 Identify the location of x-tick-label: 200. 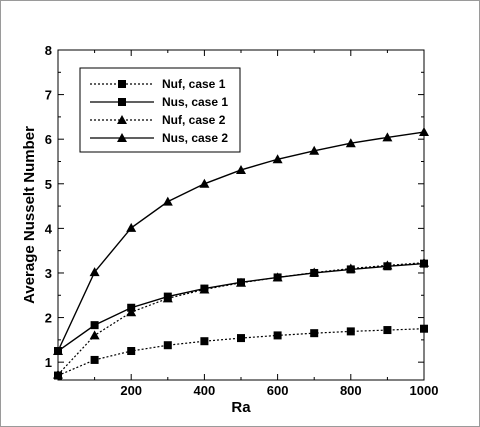
(131, 390).